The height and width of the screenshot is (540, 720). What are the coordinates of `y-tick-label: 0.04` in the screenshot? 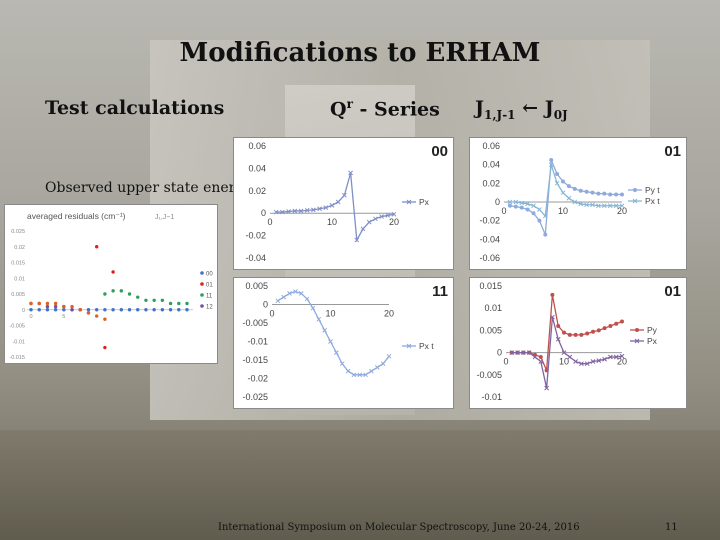 It's located at (491, 165).